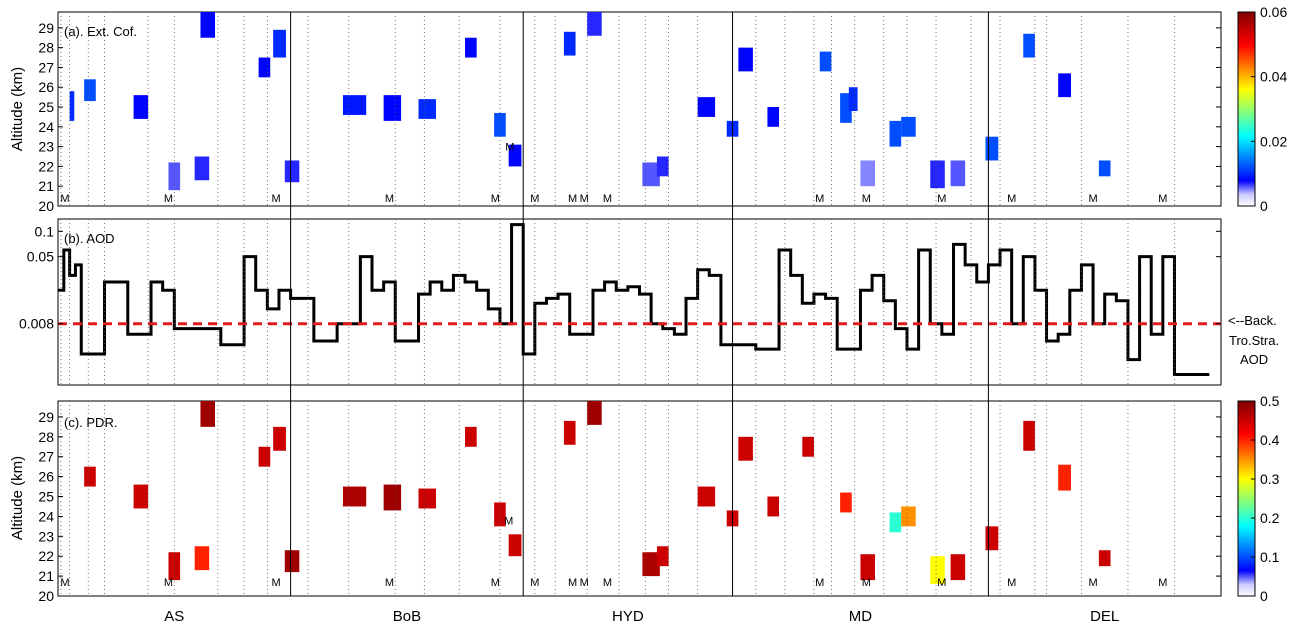 This screenshot has width=1315, height=627. What do you see at coordinates (628, 616) in the screenshot?
I see `region-label: HYD` at bounding box center [628, 616].